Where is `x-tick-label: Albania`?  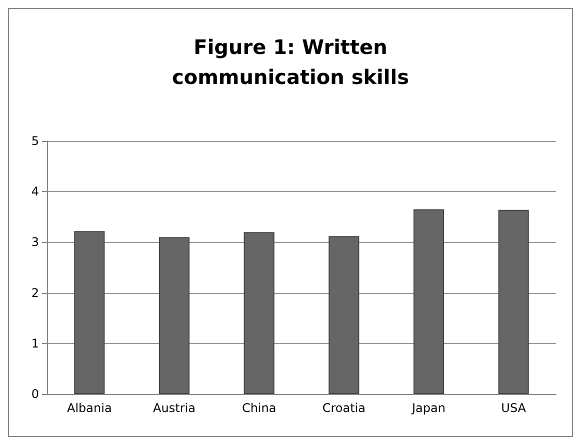
x-tick-label: Albania is located at coordinates (89, 408).